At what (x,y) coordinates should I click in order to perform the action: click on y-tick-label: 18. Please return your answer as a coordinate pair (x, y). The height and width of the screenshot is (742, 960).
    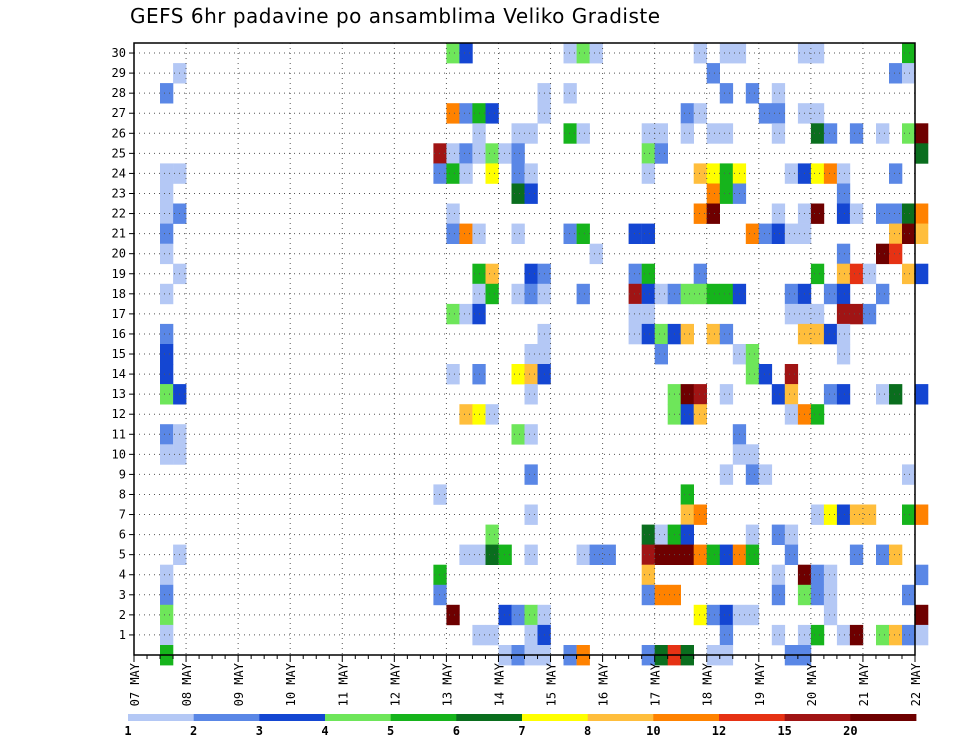
    Looking at the image, I should click on (119, 294).